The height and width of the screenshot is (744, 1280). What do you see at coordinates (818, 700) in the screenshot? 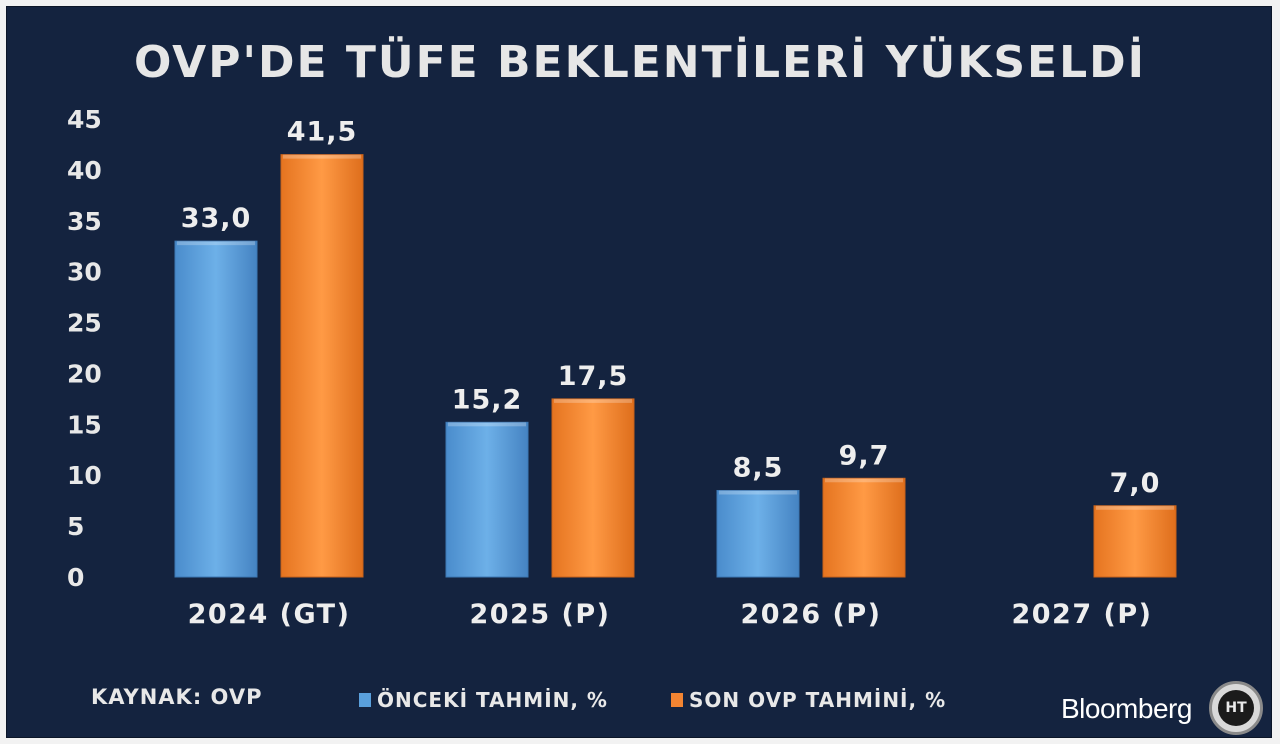
I see `legend-label-latest: SON OVP TAHMİNİ, %` at bounding box center [818, 700].